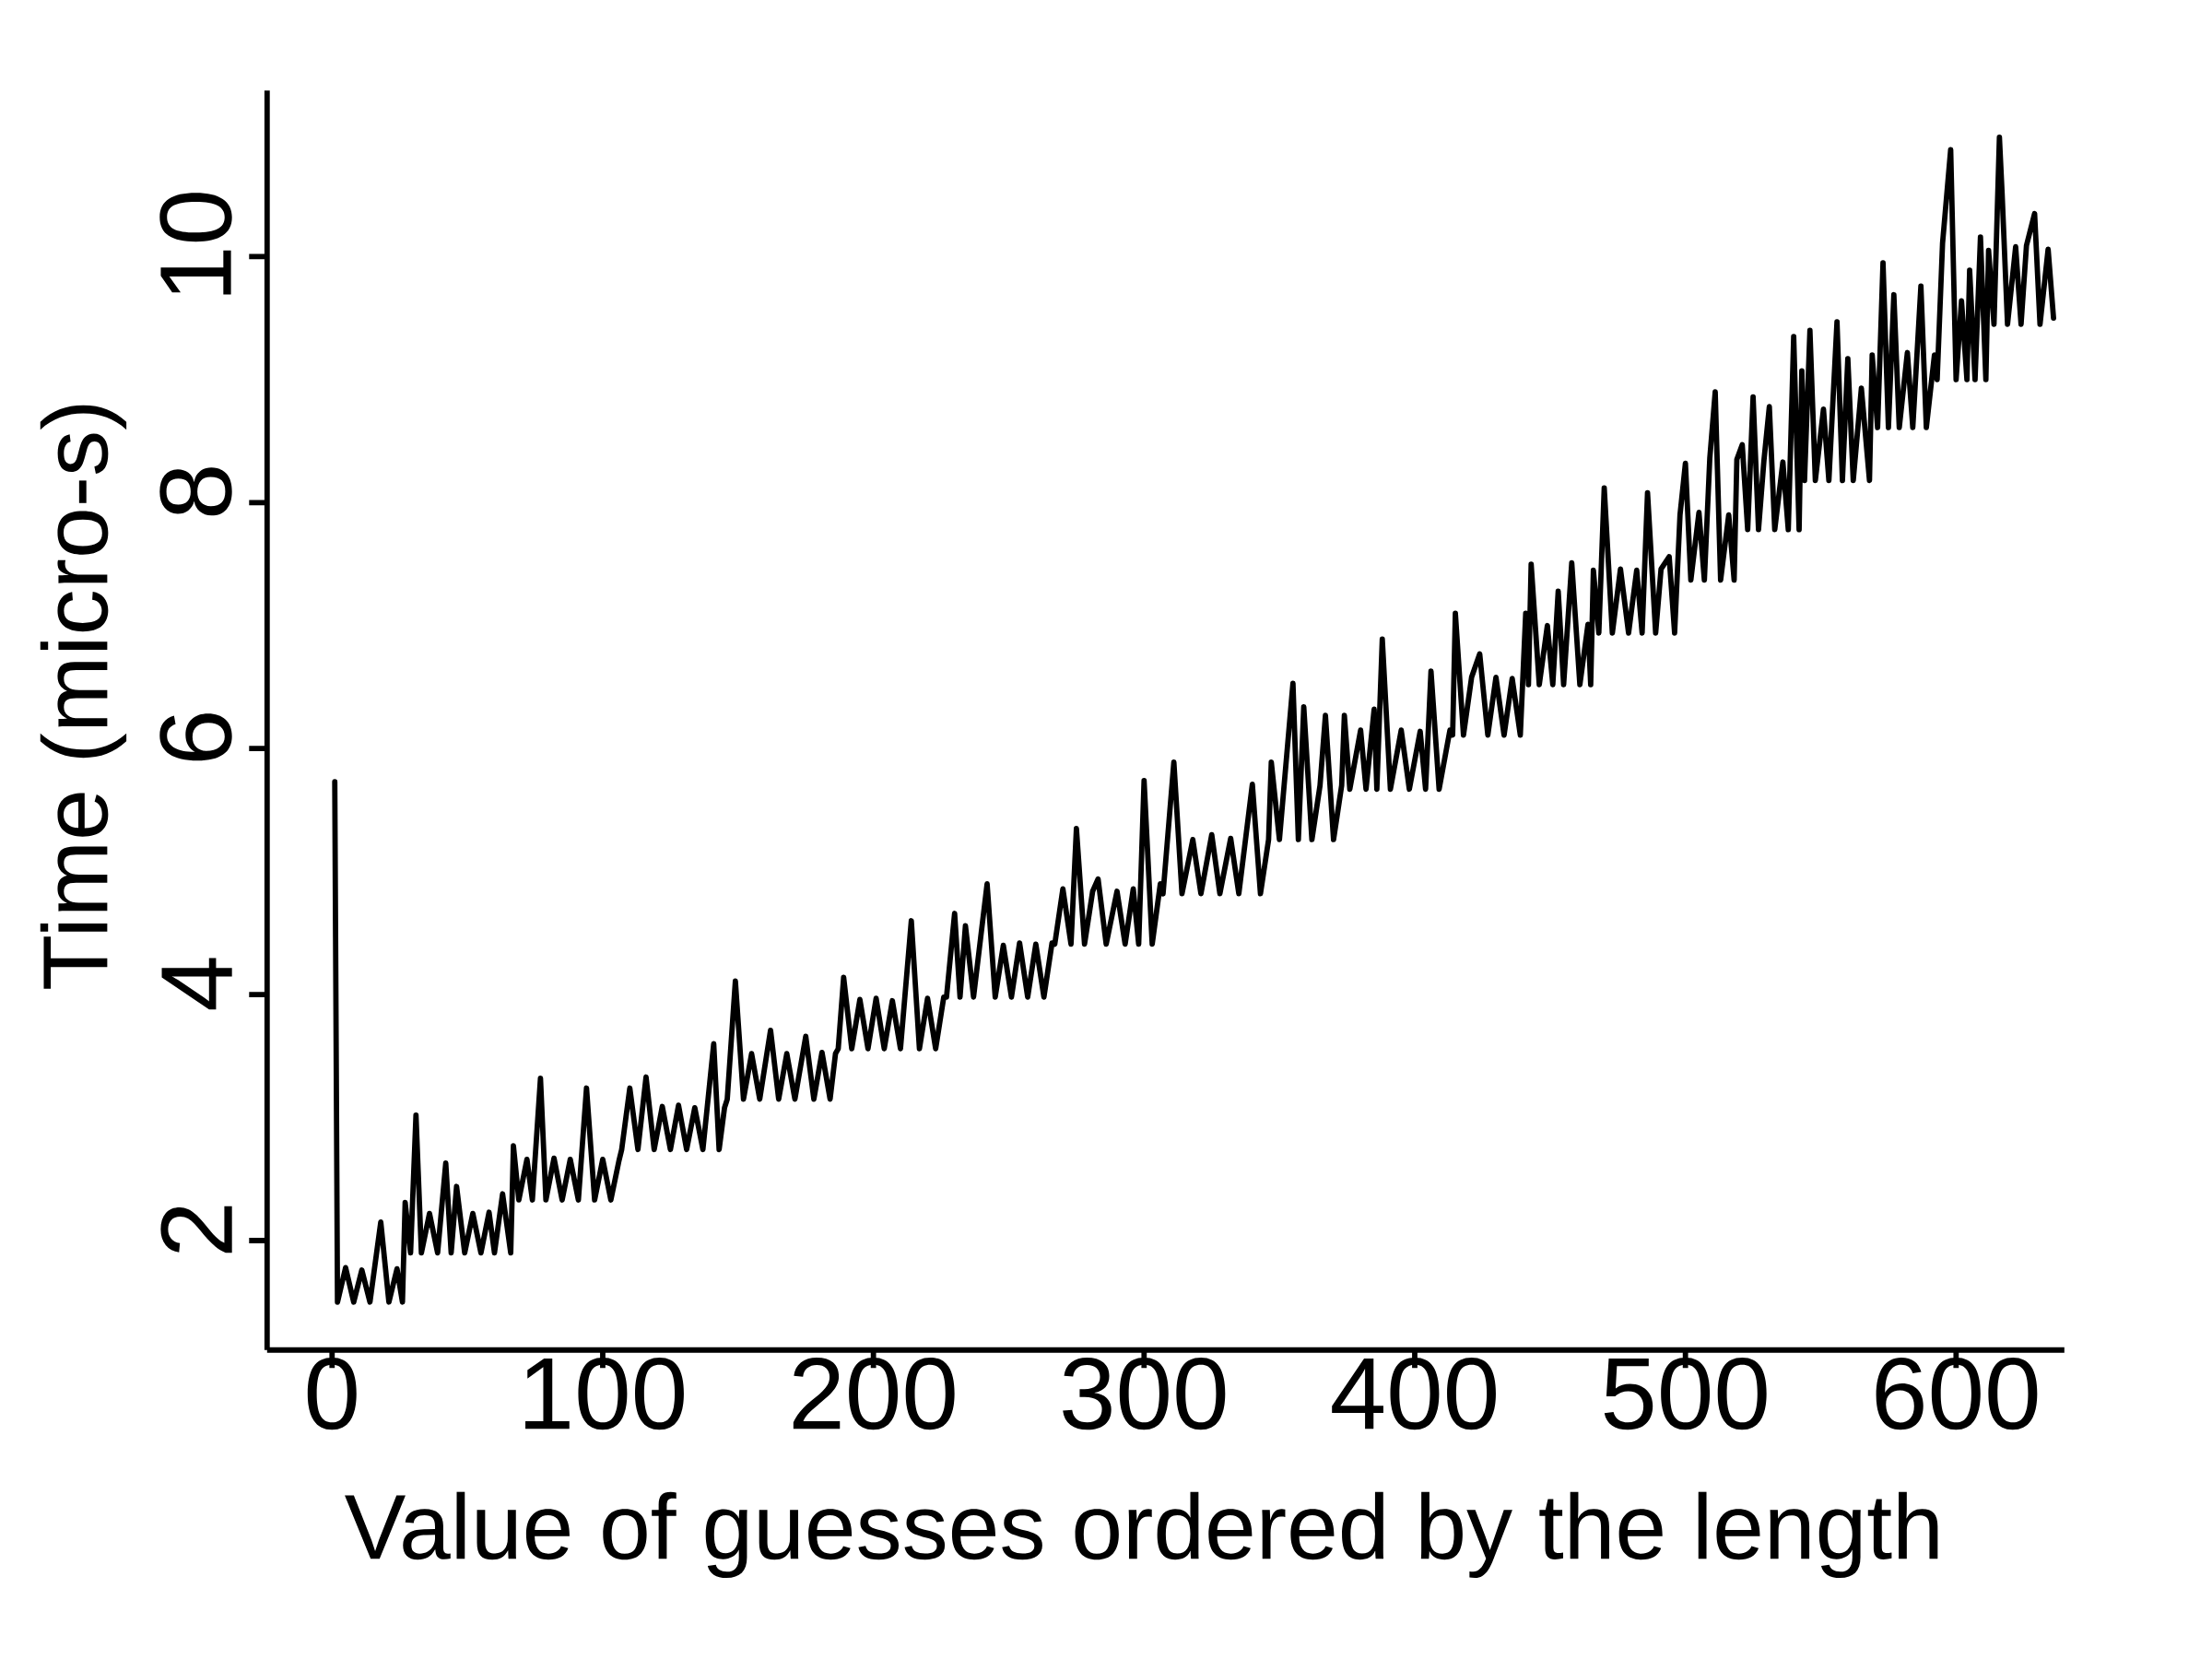 Image resolution: width=2212 pixels, height=1659 pixels. I want to click on y-tick-label: 10, so click(195, 244).